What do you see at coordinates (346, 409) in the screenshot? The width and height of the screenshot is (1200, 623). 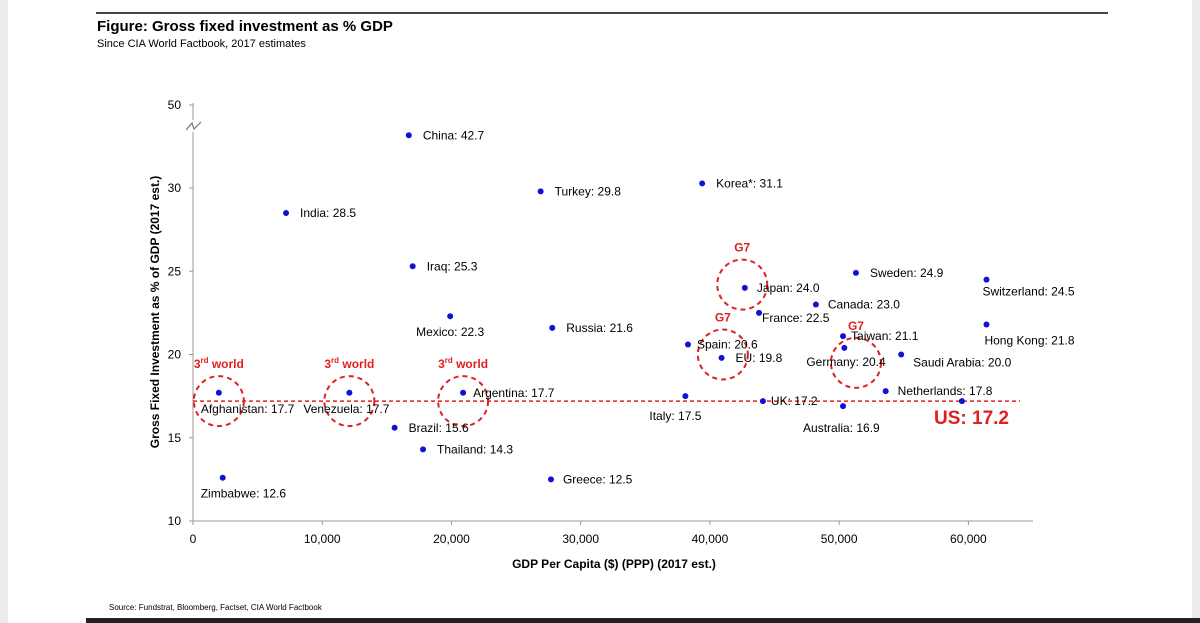 I see `data-point-label: Venezuela: 17.7` at bounding box center [346, 409].